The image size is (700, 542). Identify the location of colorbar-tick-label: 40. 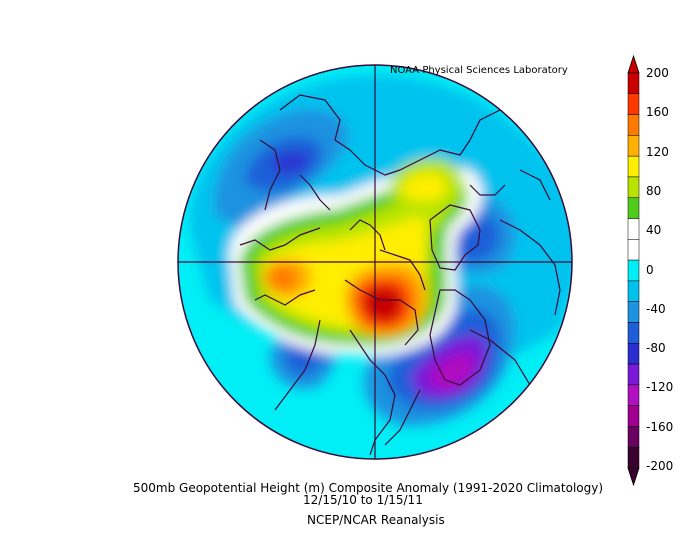
(654, 230).